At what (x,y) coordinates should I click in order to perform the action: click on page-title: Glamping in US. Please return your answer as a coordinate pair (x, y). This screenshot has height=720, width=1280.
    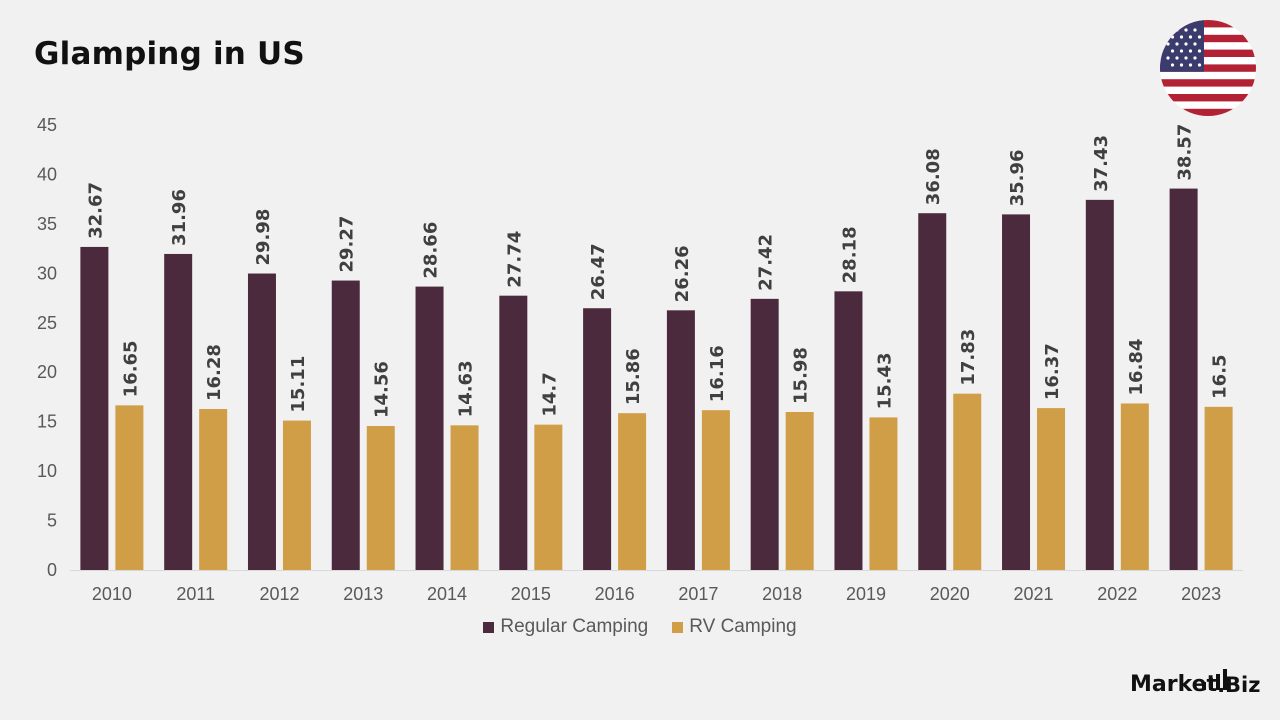
    Looking at the image, I should click on (169, 54).